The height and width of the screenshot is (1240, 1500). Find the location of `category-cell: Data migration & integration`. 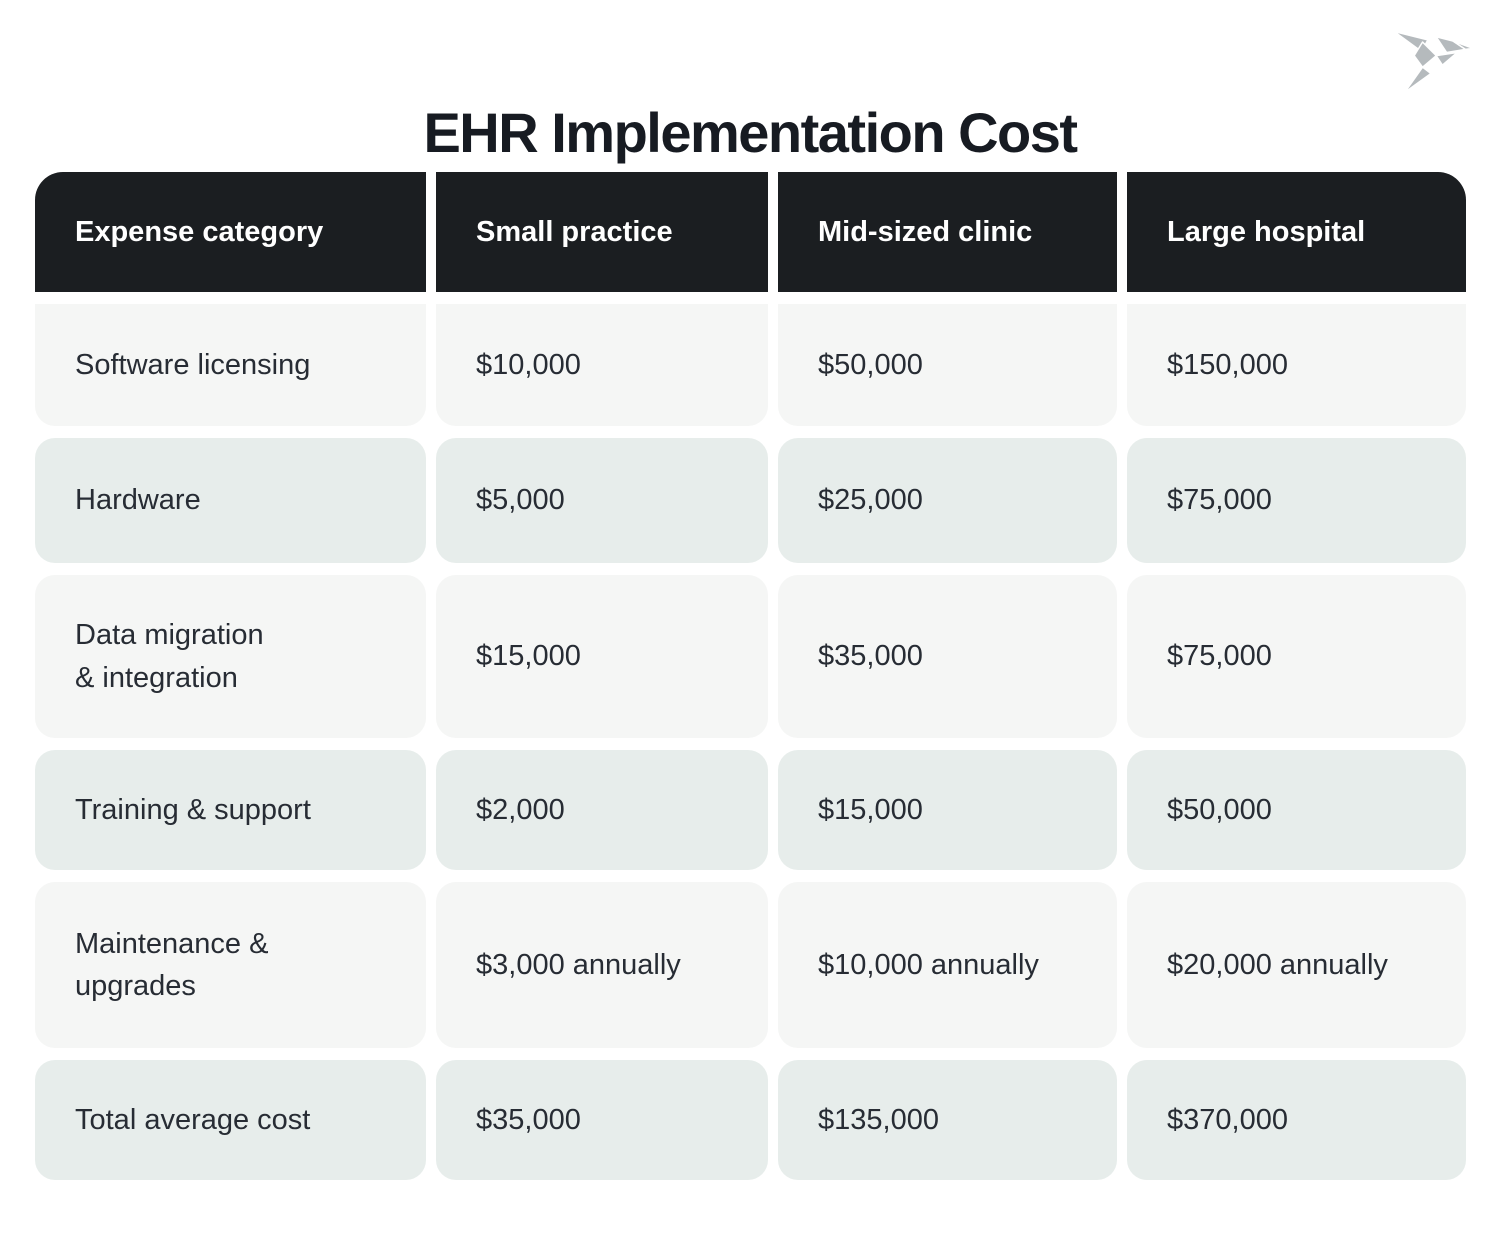

category-cell: Data migration & integration is located at coordinates (230, 656).